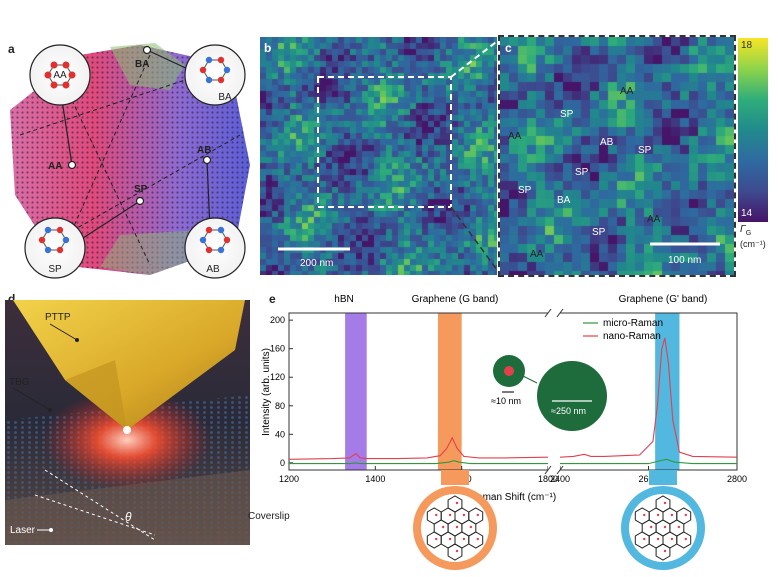 This screenshot has height=577, width=778. I want to click on laser-spot, so click(127, 440).